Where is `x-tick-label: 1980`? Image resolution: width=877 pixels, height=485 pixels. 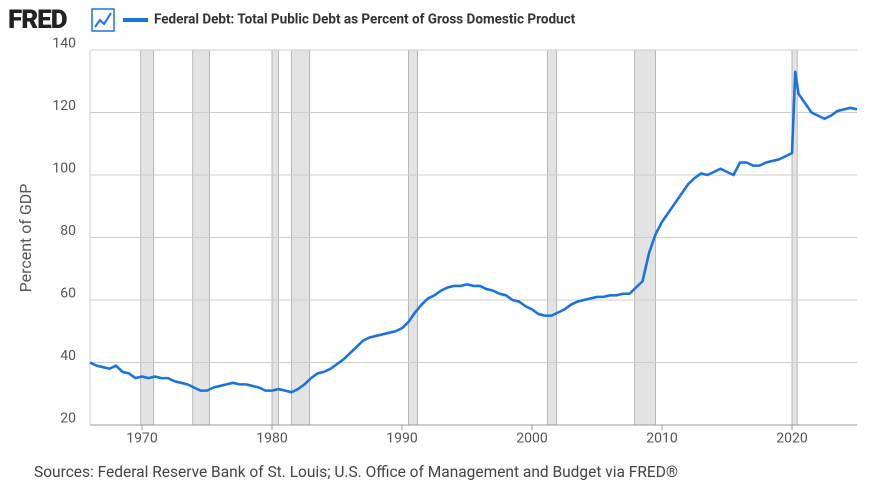 x-tick-label: 1980 is located at coordinates (272, 439).